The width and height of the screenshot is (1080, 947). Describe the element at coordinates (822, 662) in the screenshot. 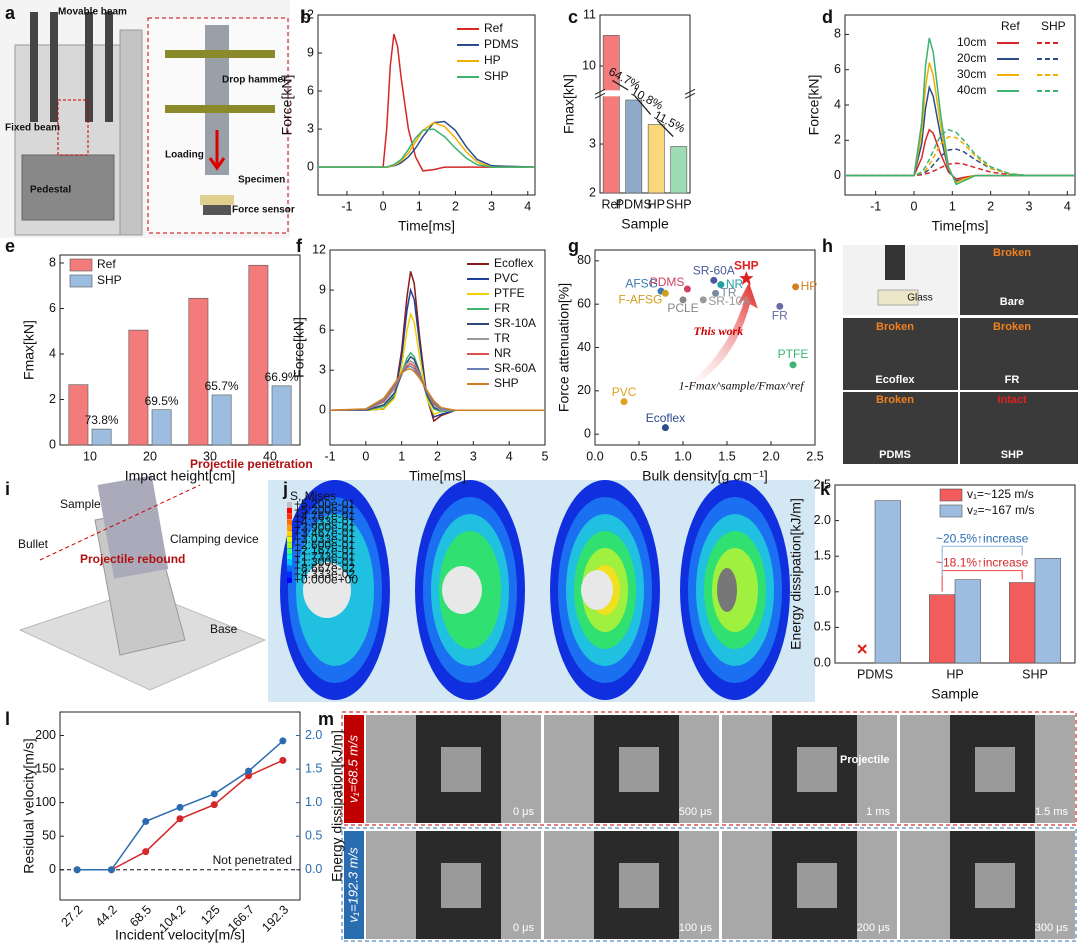

I see `y-tick-label: 0.0` at that location.